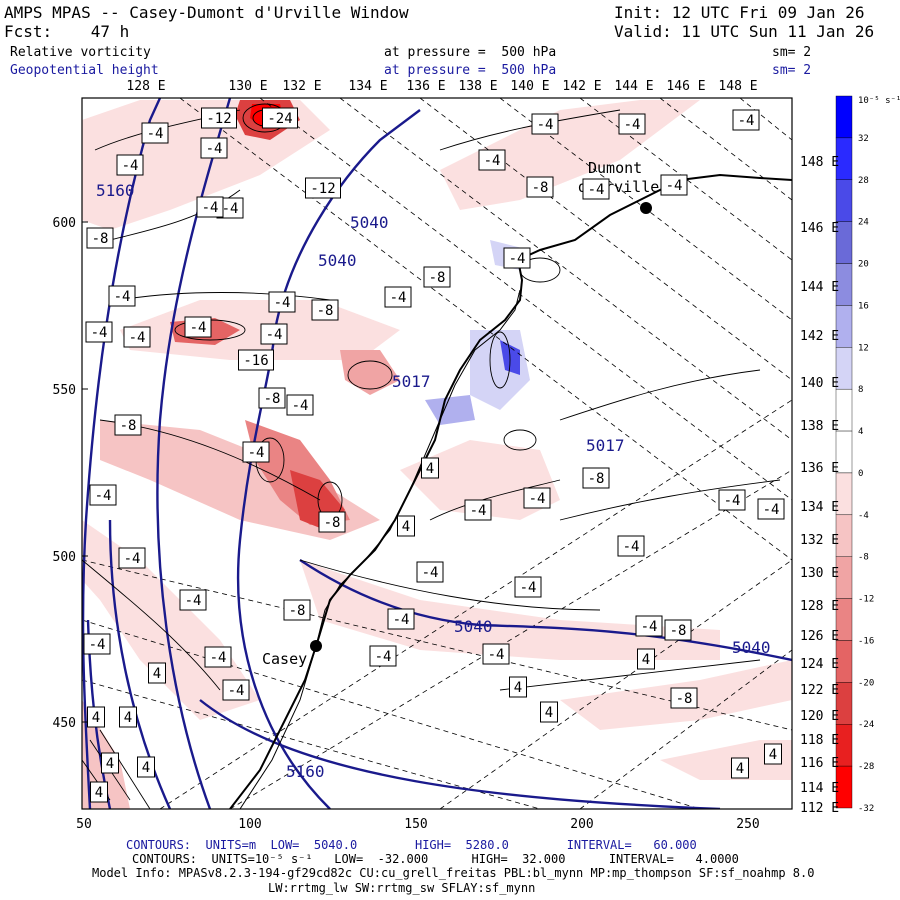  What do you see at coordinates (863, 223) in the screenshot?
I see `colorbar-label: 24` at bounding box center [863, 223].